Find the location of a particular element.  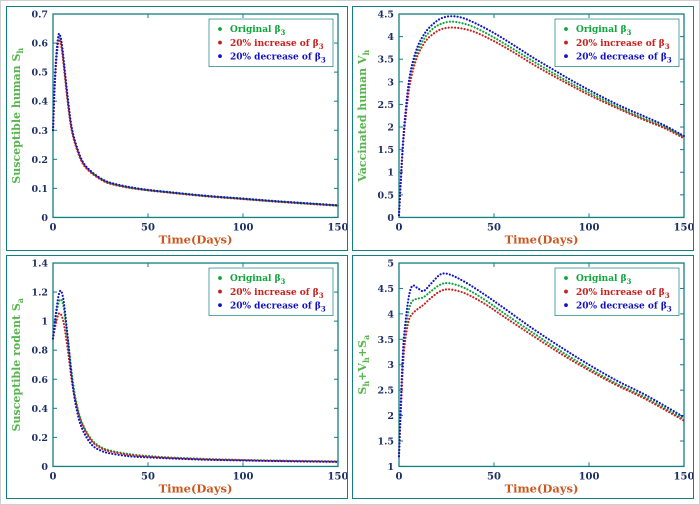

y-tick-label: 4 is located at coordinates (390, 314).